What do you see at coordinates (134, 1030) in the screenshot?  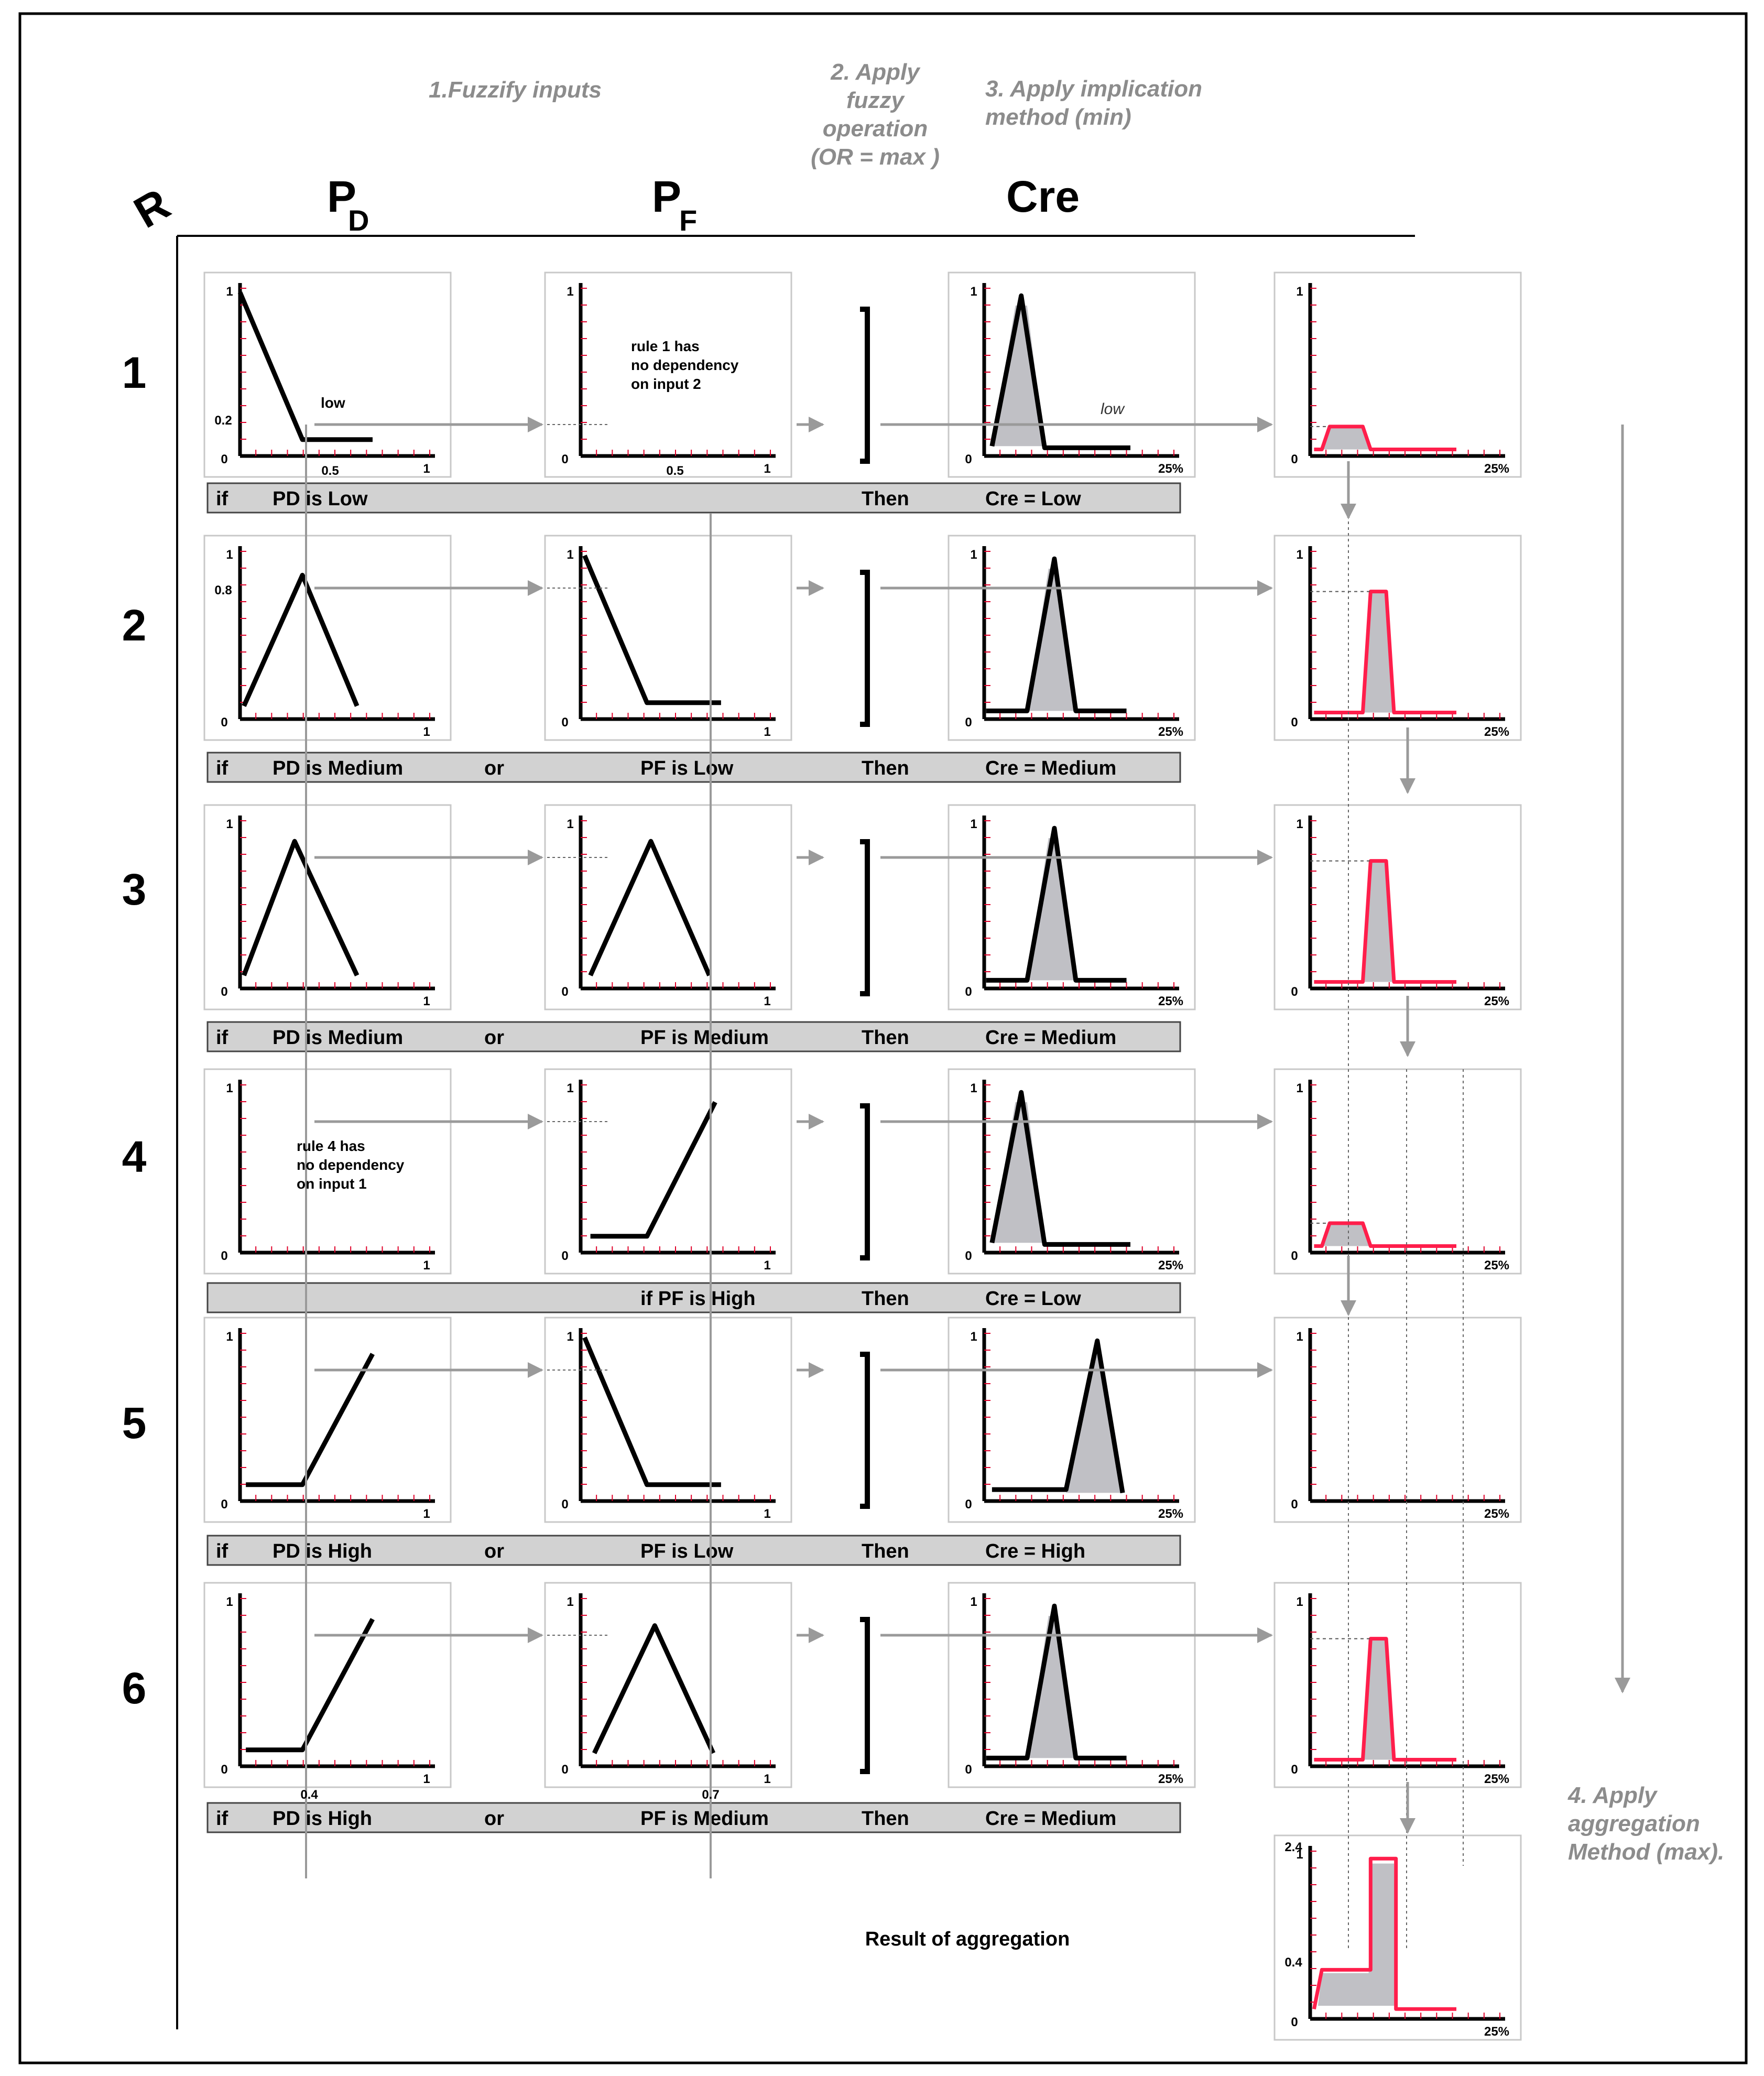 I see `rule-numbers: 1 2 3 4 5 6` at bounding box center [134, 1030].